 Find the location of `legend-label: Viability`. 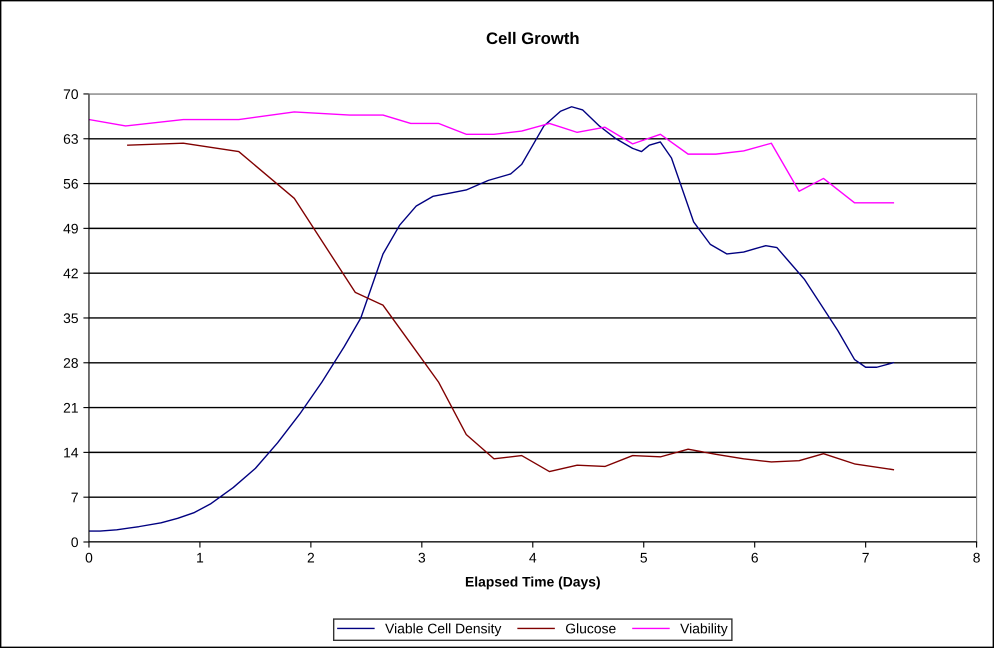

legend-label: Viability is located at coordinates (704, 629).